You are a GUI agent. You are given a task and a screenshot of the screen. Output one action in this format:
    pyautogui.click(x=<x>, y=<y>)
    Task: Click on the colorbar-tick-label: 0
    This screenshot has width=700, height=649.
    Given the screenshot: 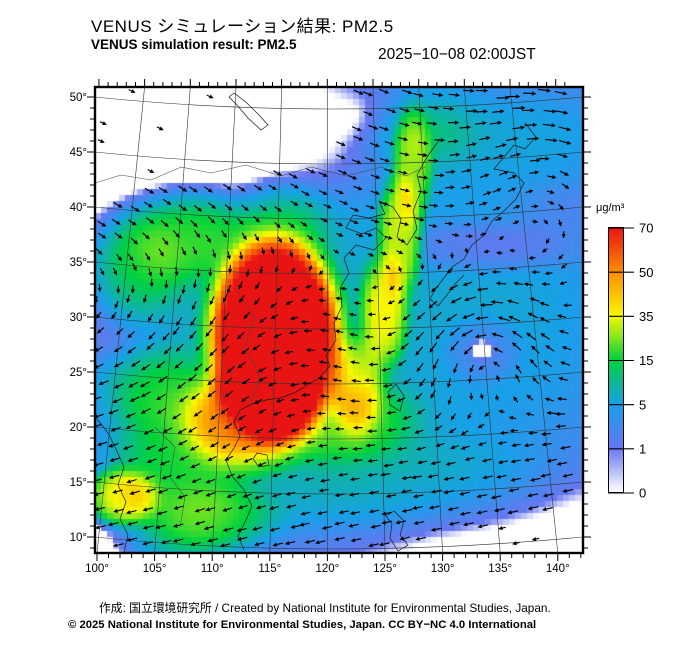 What is the action you would take?
    pyautogui.click(x=642, y=493)
    